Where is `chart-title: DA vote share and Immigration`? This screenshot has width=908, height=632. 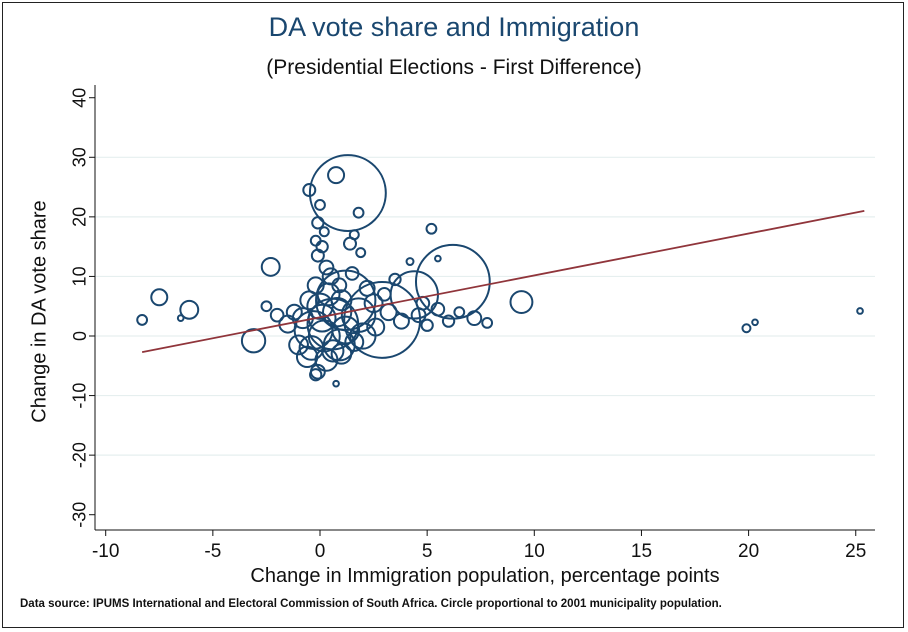
chart-title: DA vote share and Immigration is located at coordinates (454, 27).